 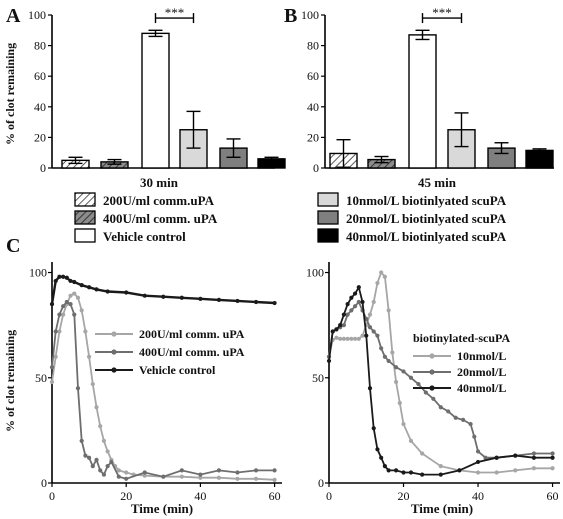 I want to click on sig-label-a: ***, so click(x=175, y=12).